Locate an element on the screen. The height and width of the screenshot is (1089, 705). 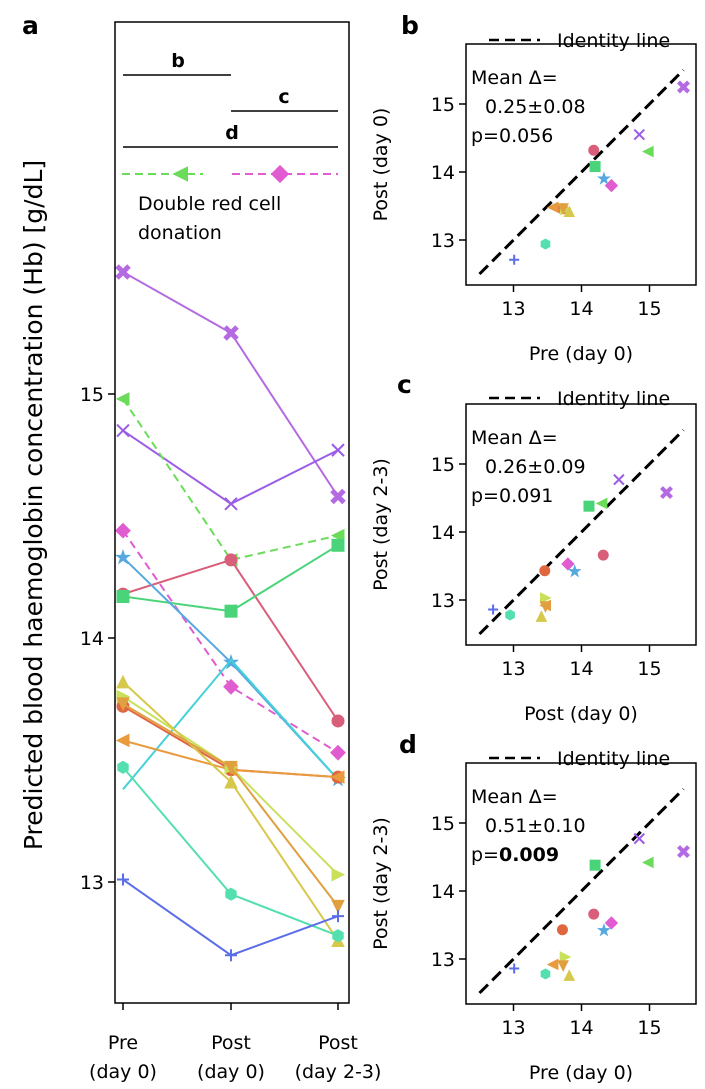
legend-label: donation is located at coordinates (180, 233).